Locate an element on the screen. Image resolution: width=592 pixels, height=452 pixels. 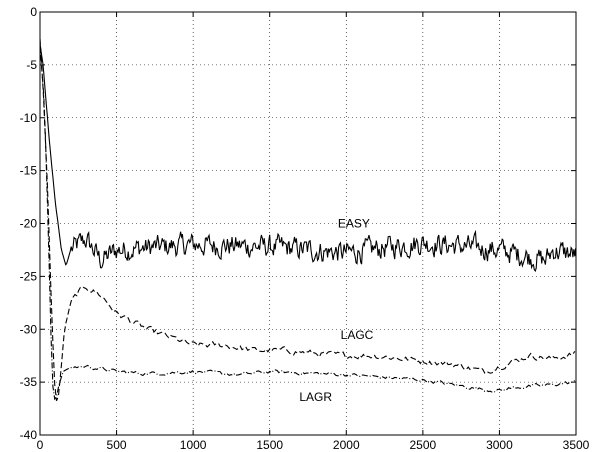
x-tick-label: 3000 is located at coordinates (499, 445).